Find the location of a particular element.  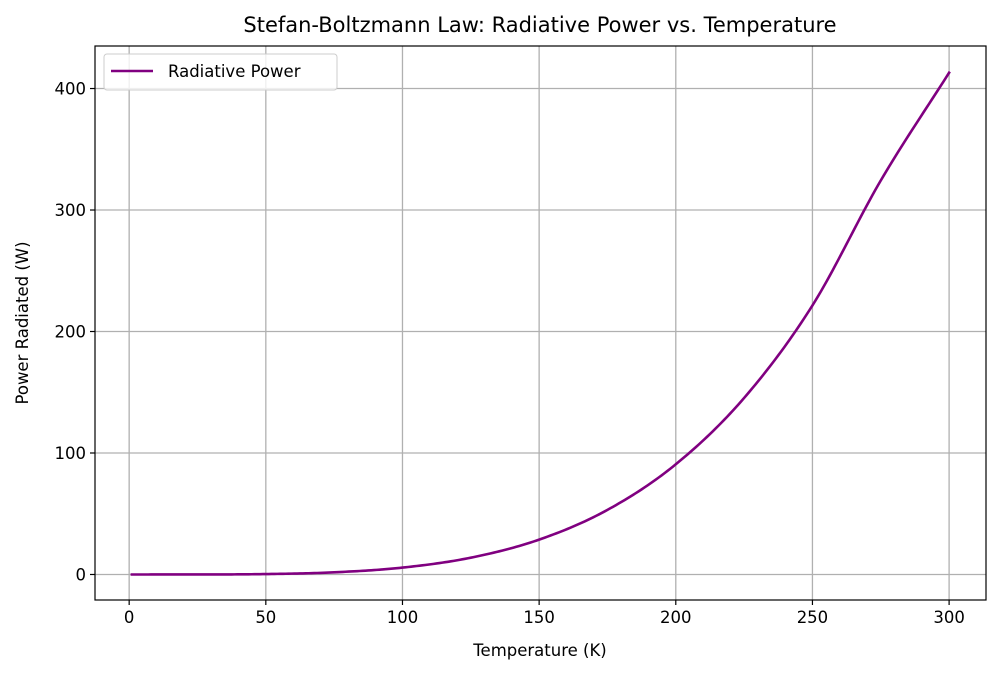

y-tick-label: 100 is located at coordinates (71, 453).